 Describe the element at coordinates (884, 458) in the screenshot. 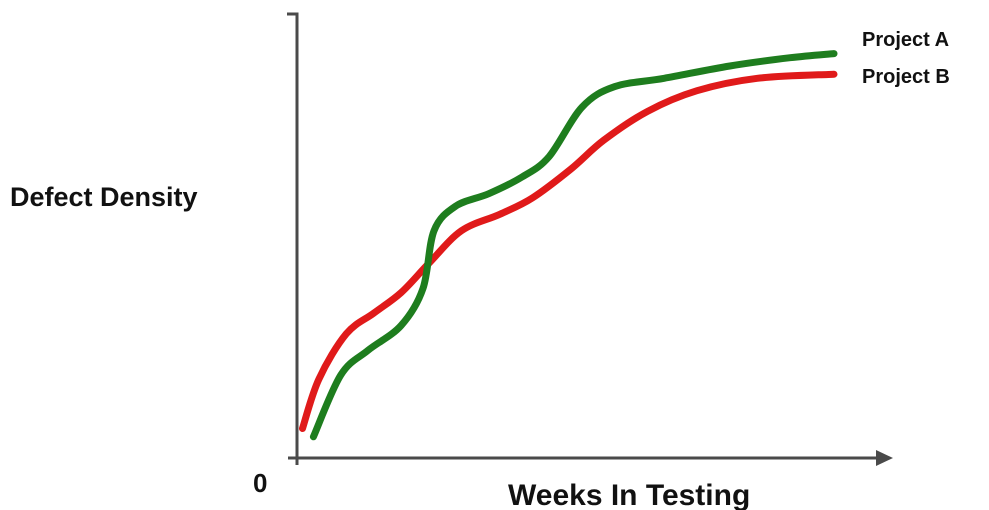

I see `x-axis-arrow-icon` at that location.